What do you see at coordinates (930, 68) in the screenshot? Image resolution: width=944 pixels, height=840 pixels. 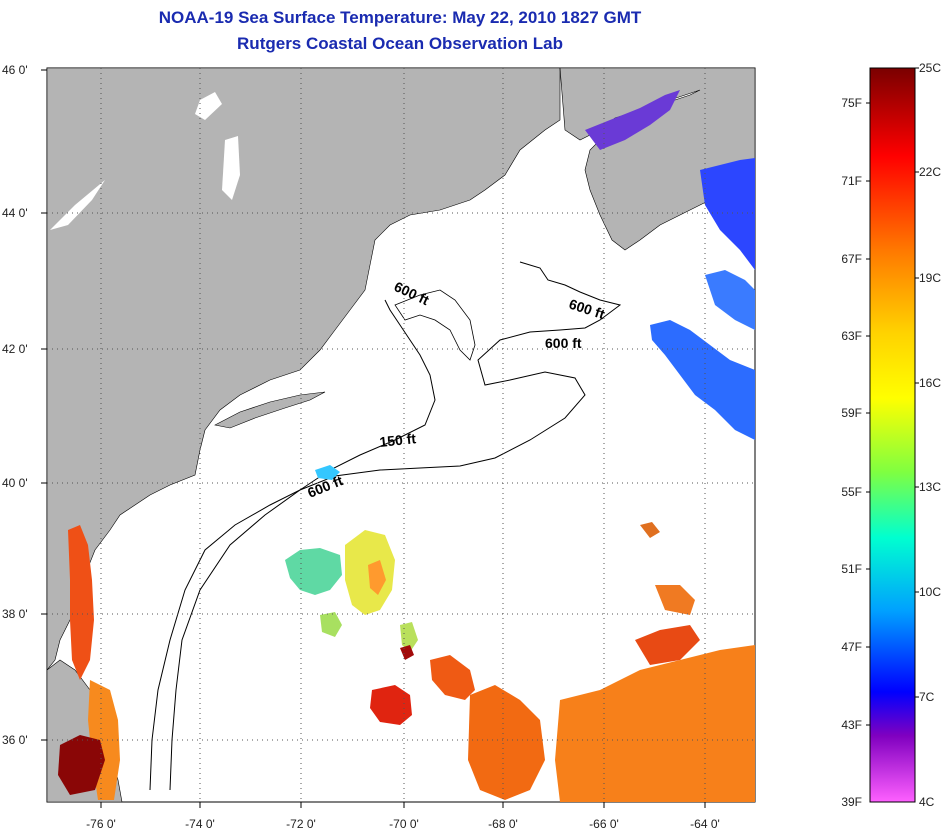 I see `colorbar-c-label: 25C` at bounding box center [930, 68].